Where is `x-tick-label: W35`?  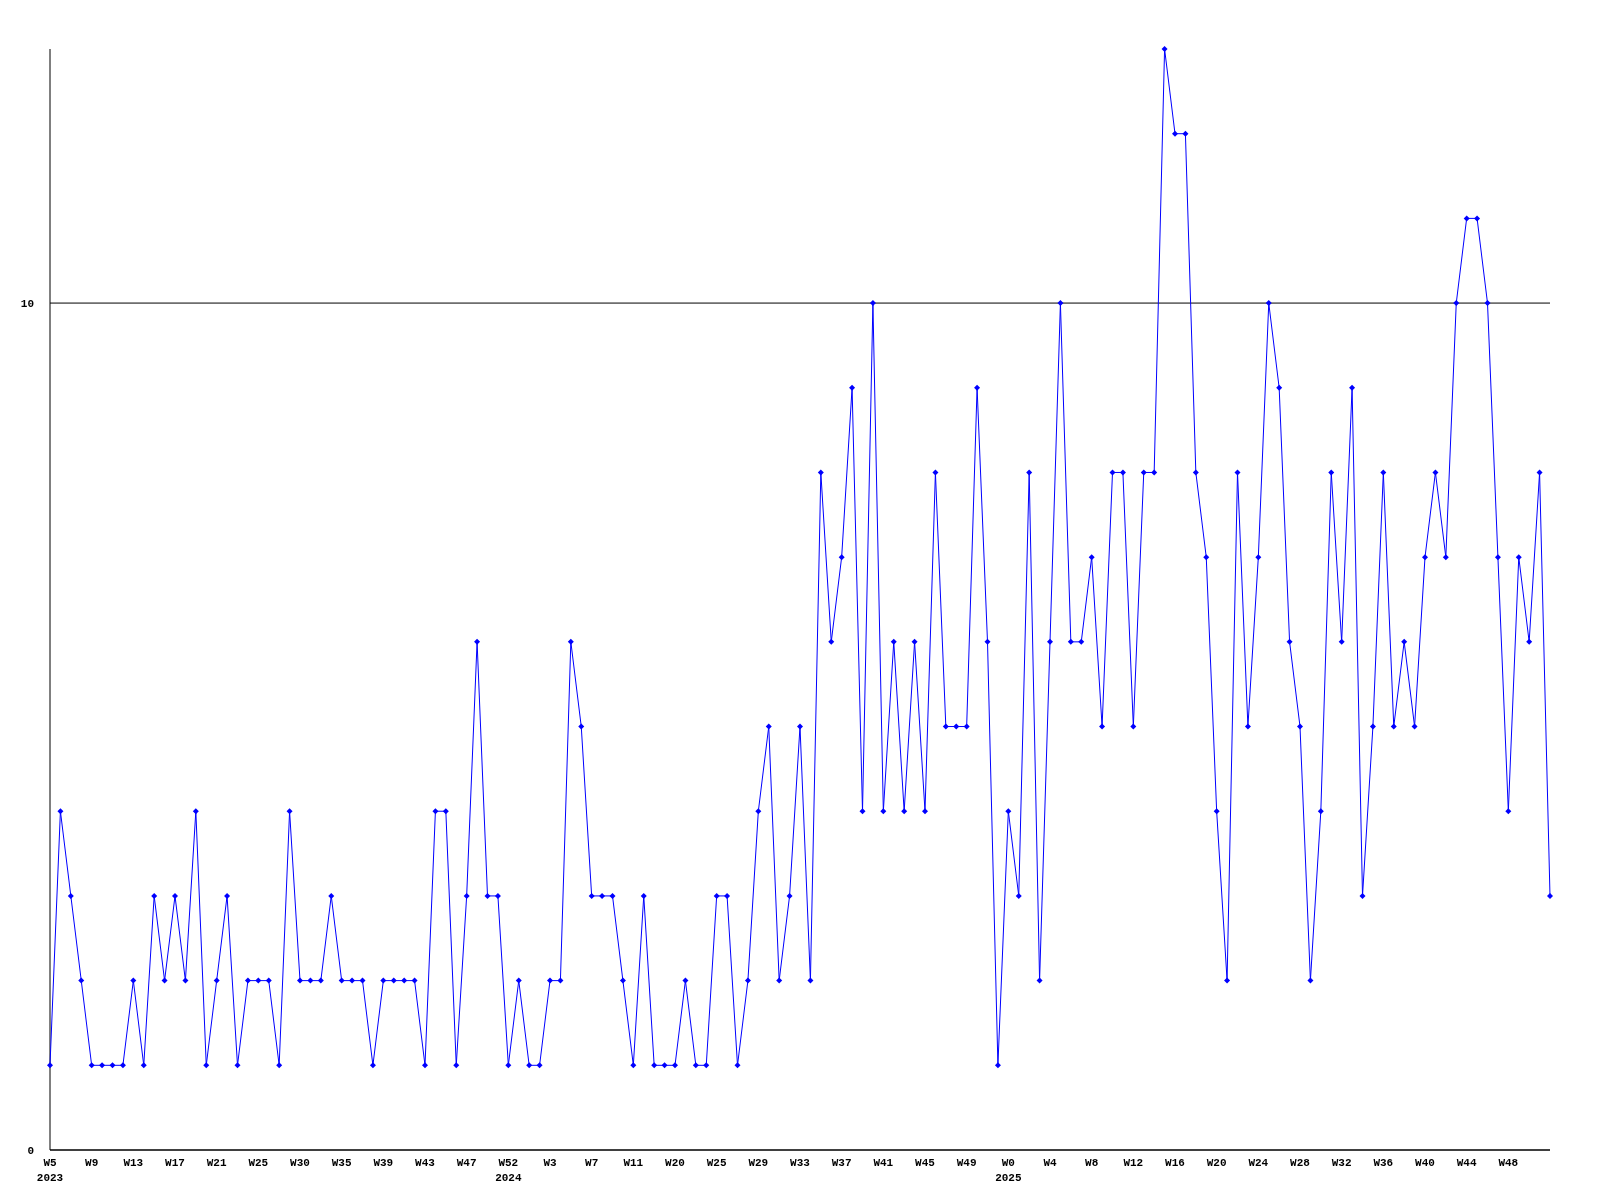
x-tick-label: W35 is located at coordinates (341, 1163).